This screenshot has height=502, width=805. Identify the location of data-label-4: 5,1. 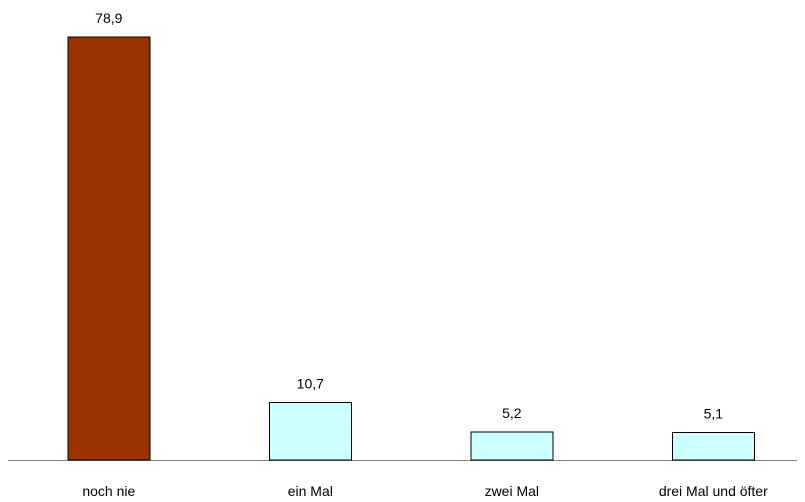
(714, 414).